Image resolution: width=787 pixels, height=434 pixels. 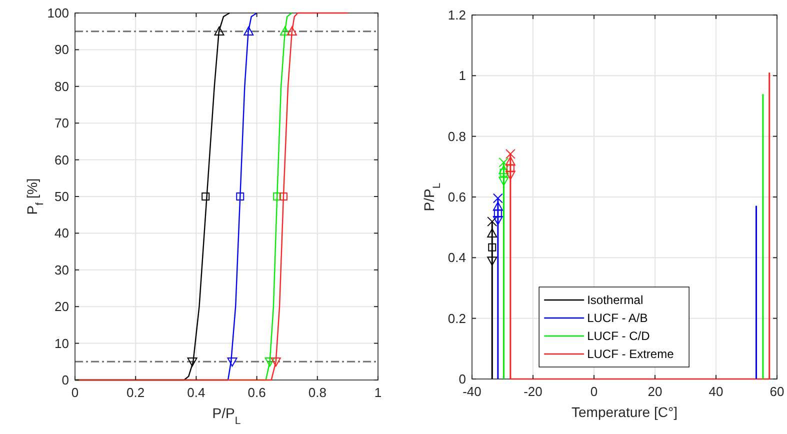 I want to click on legend-label: LUCF - C/D, so click(x=618, y=336).